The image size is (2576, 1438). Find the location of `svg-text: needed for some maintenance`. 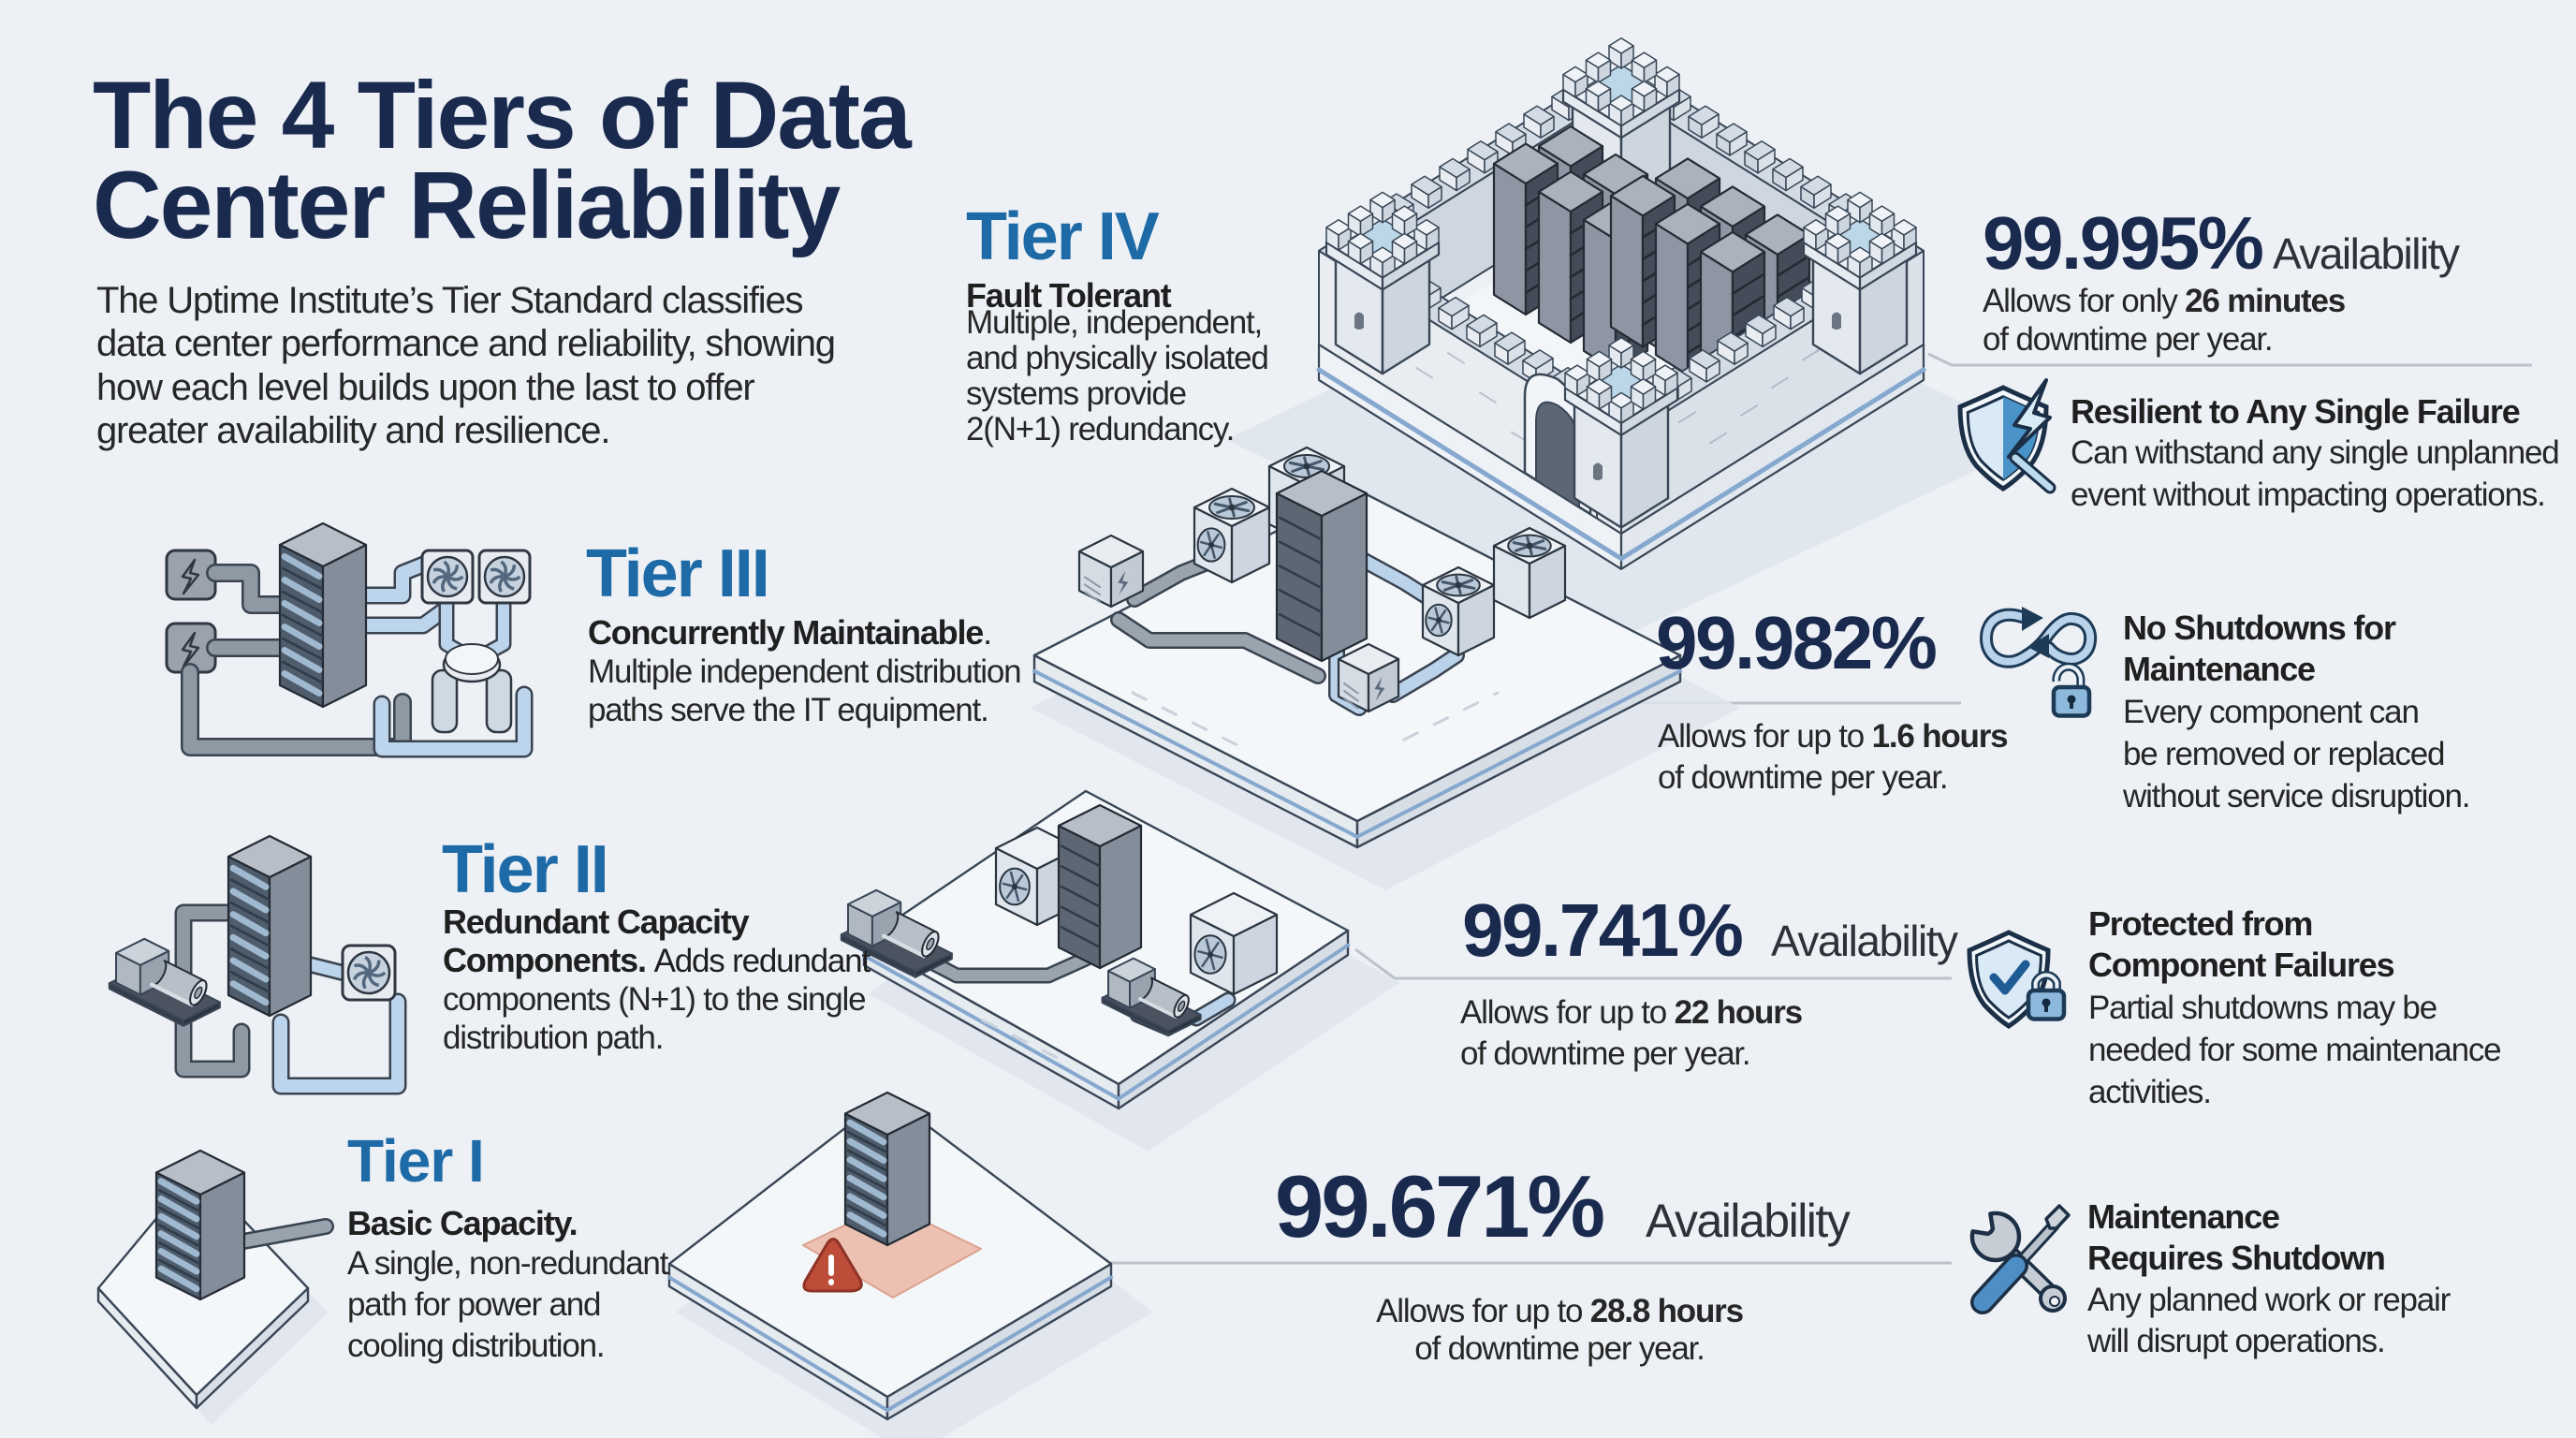

svg-text: needed for some maintenance is located at coordinates (2294, 1050).